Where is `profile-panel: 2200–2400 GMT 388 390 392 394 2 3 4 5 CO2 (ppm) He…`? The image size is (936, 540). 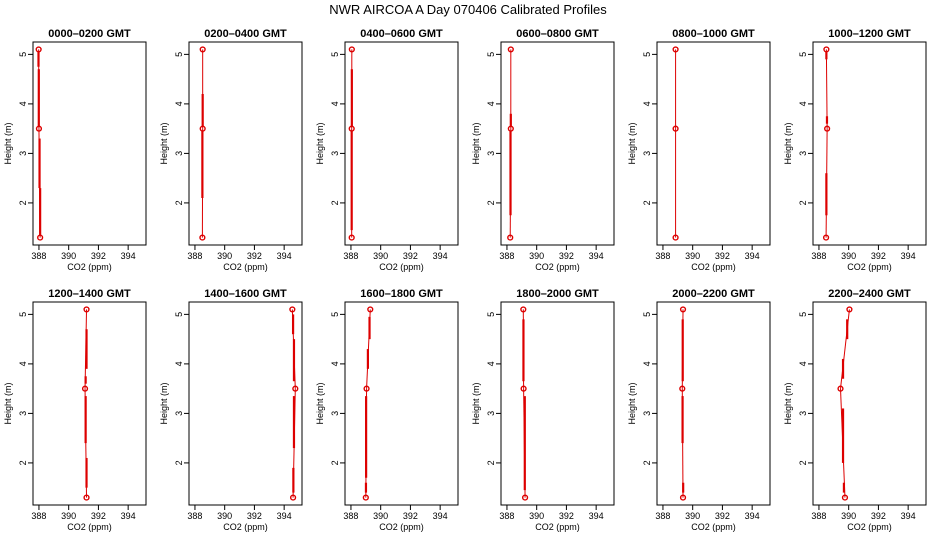 profile-panel: 2200–2400 GMT 388 390 392 394 2 3 4 5 CO2 (ppm) He… is located at coordinates (855, 410).